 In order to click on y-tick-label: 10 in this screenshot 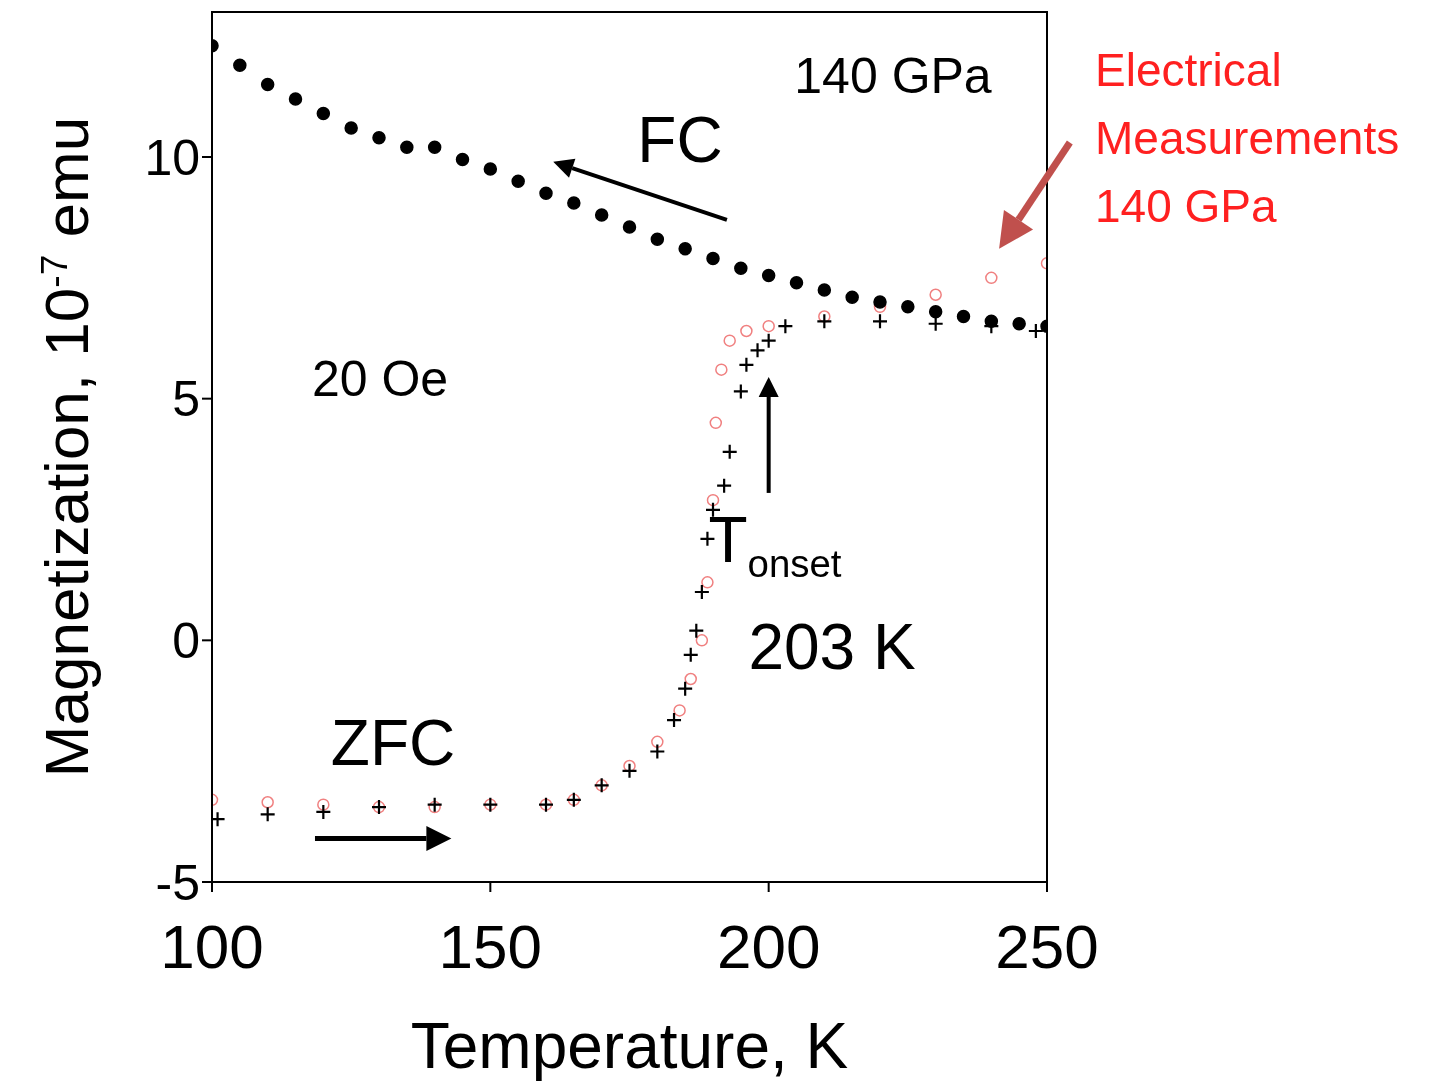, I will do `click(172, 157)`.